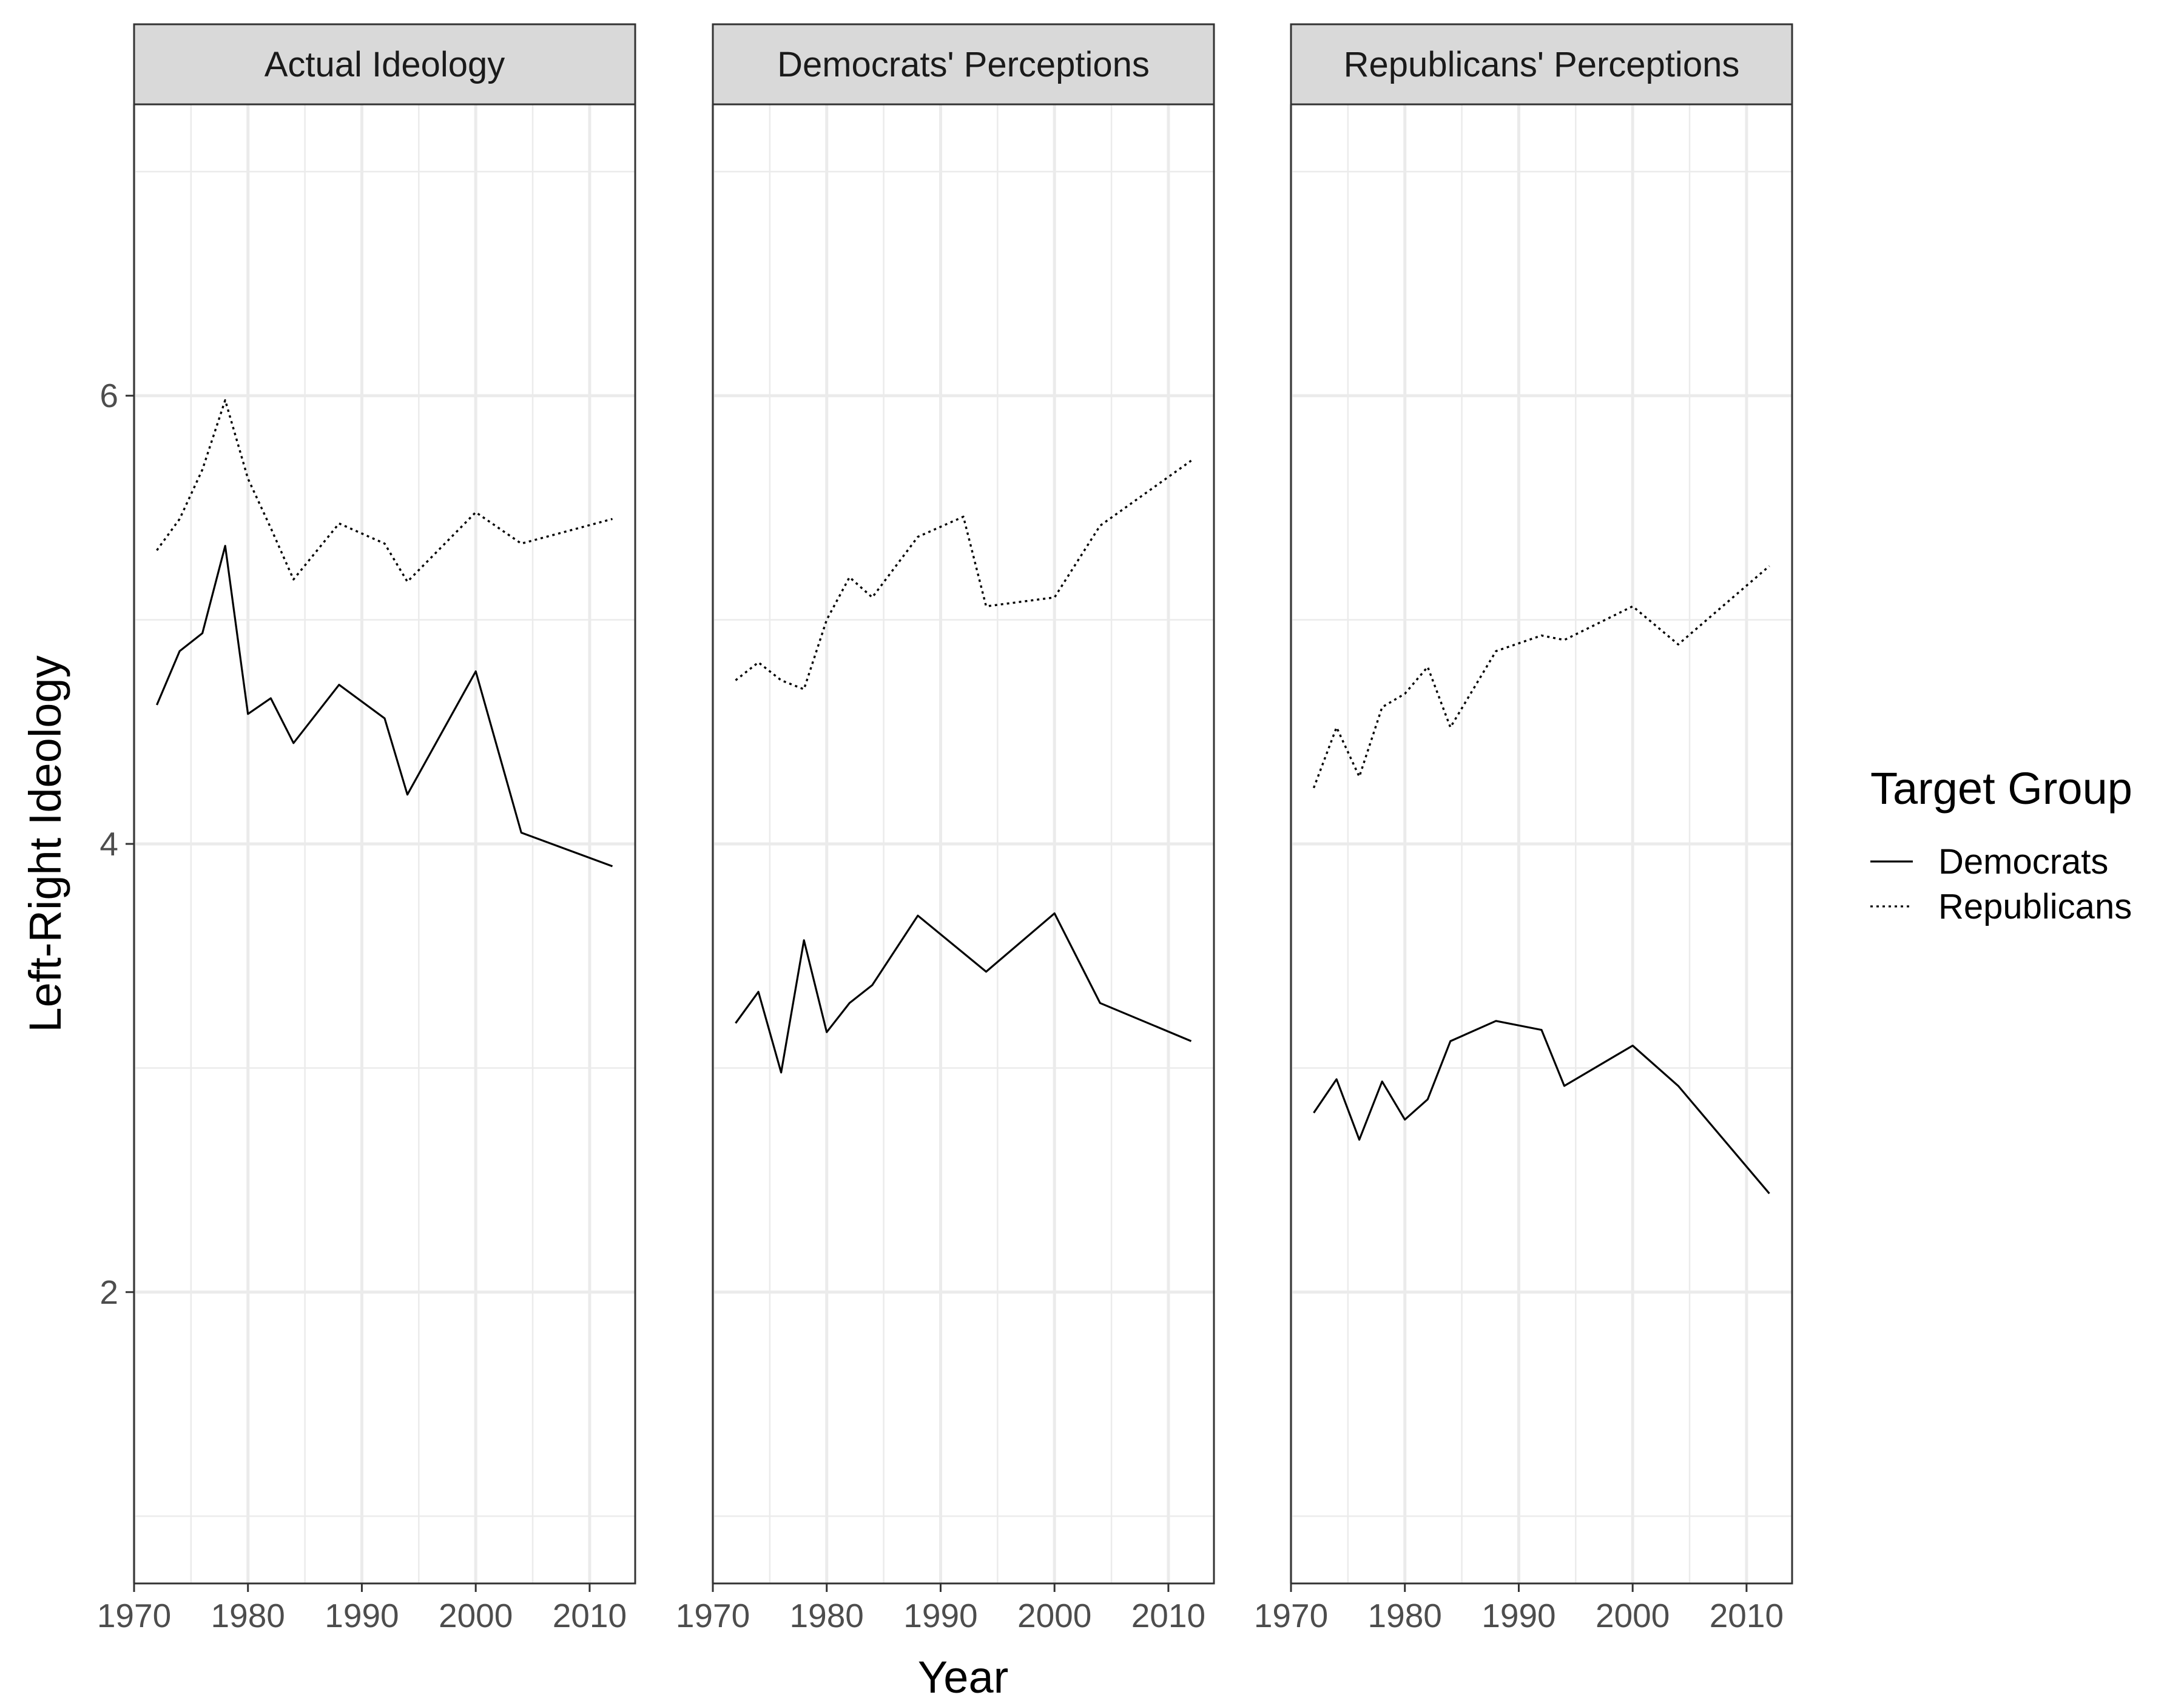 Image resolution: width=2184 pixels, height=1706 pixels. I want to click on y-tick-label: 6, so click(108, 395).